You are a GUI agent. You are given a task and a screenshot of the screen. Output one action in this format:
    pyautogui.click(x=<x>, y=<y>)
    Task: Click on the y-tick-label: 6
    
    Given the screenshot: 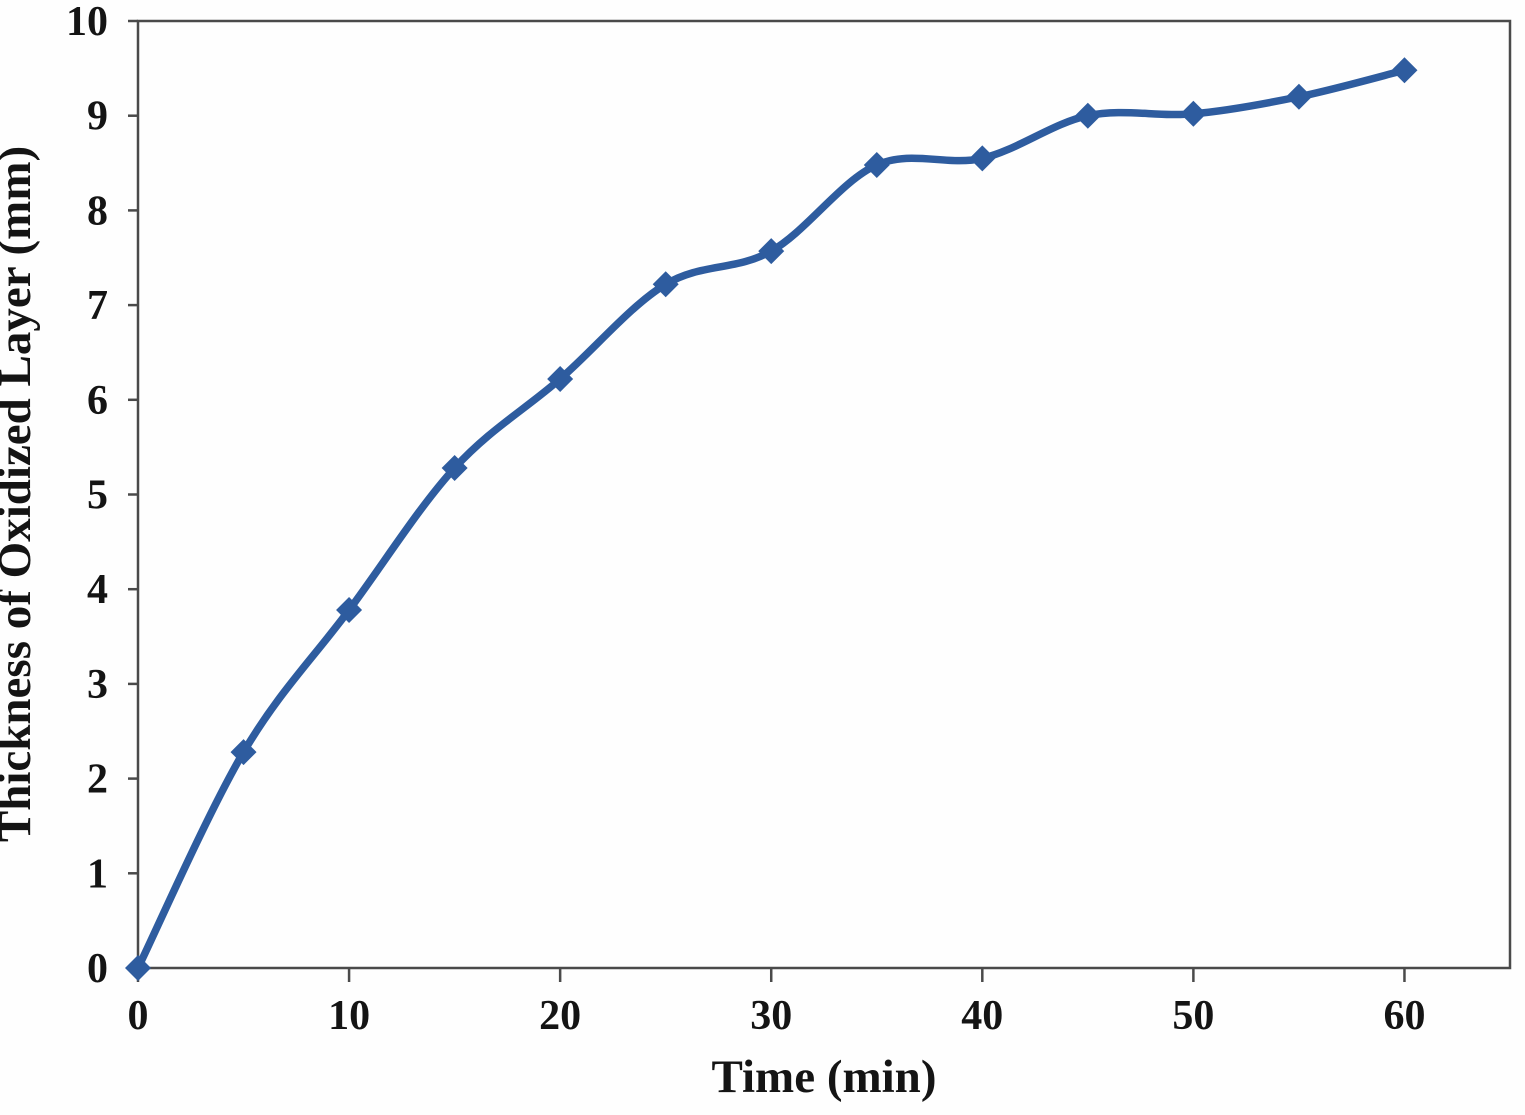 What is the action you would take?
    pyautogui.click(x=97, y=401)
    